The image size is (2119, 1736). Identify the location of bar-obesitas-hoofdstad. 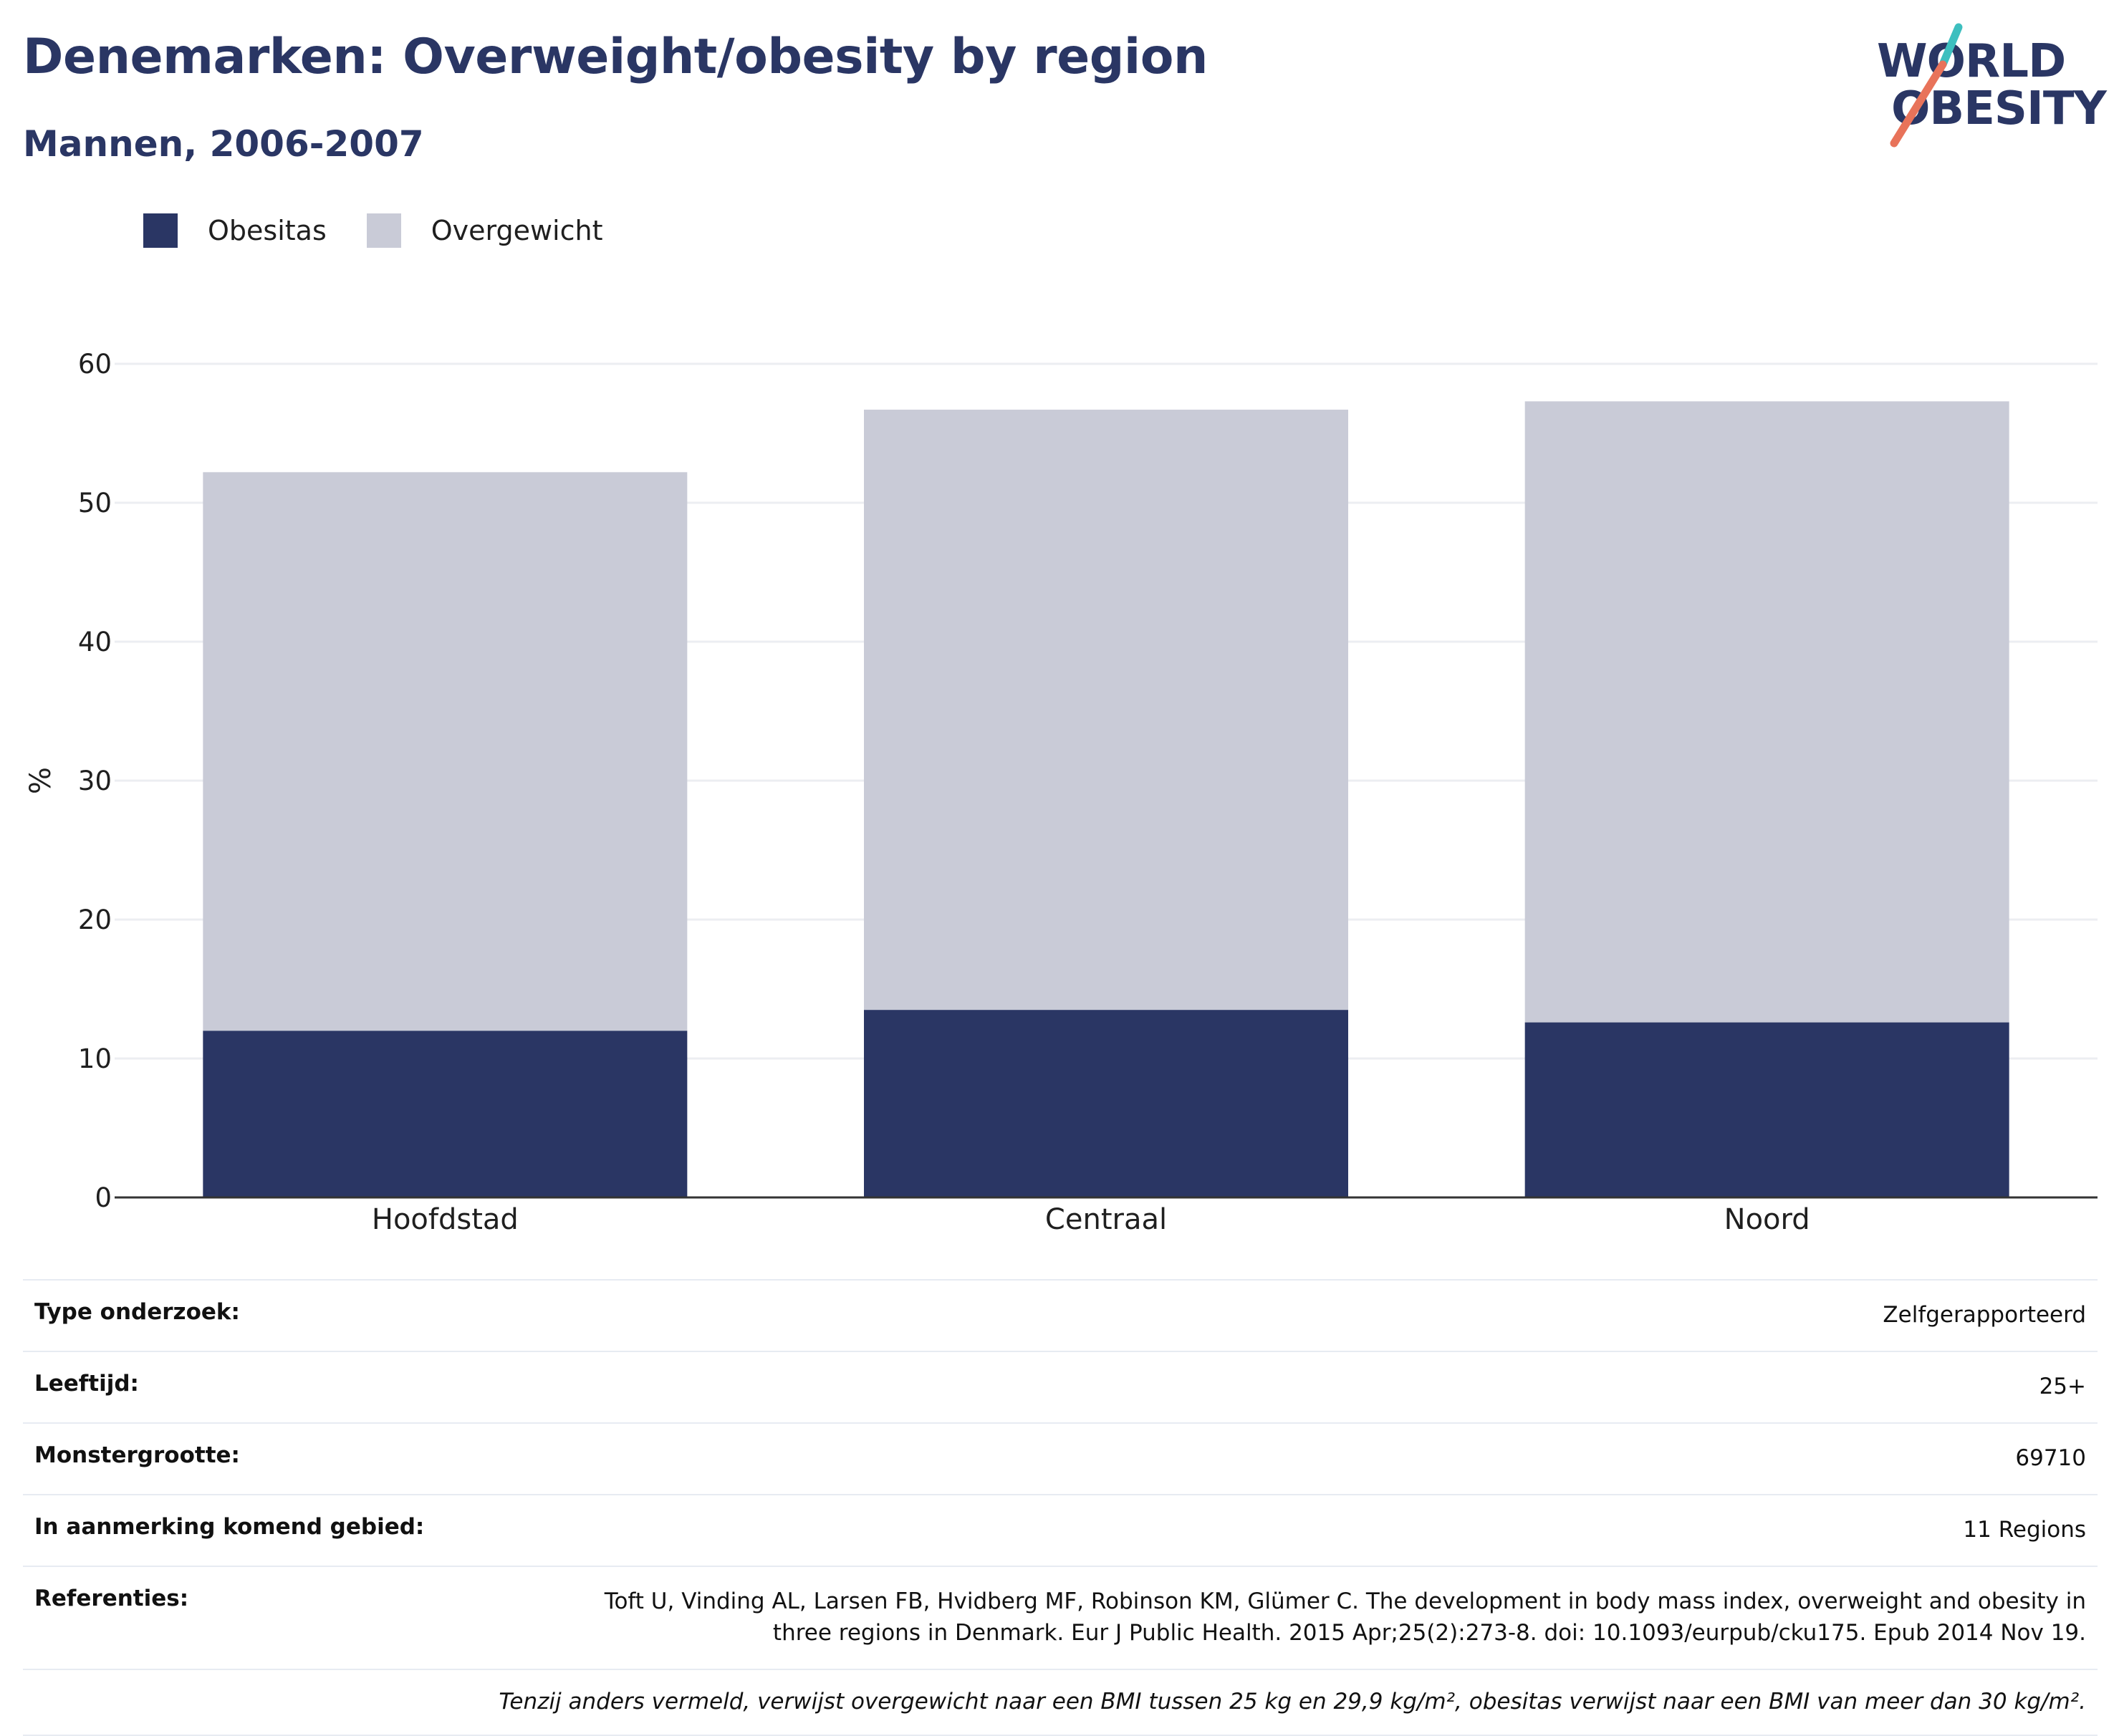
(446, 1114).